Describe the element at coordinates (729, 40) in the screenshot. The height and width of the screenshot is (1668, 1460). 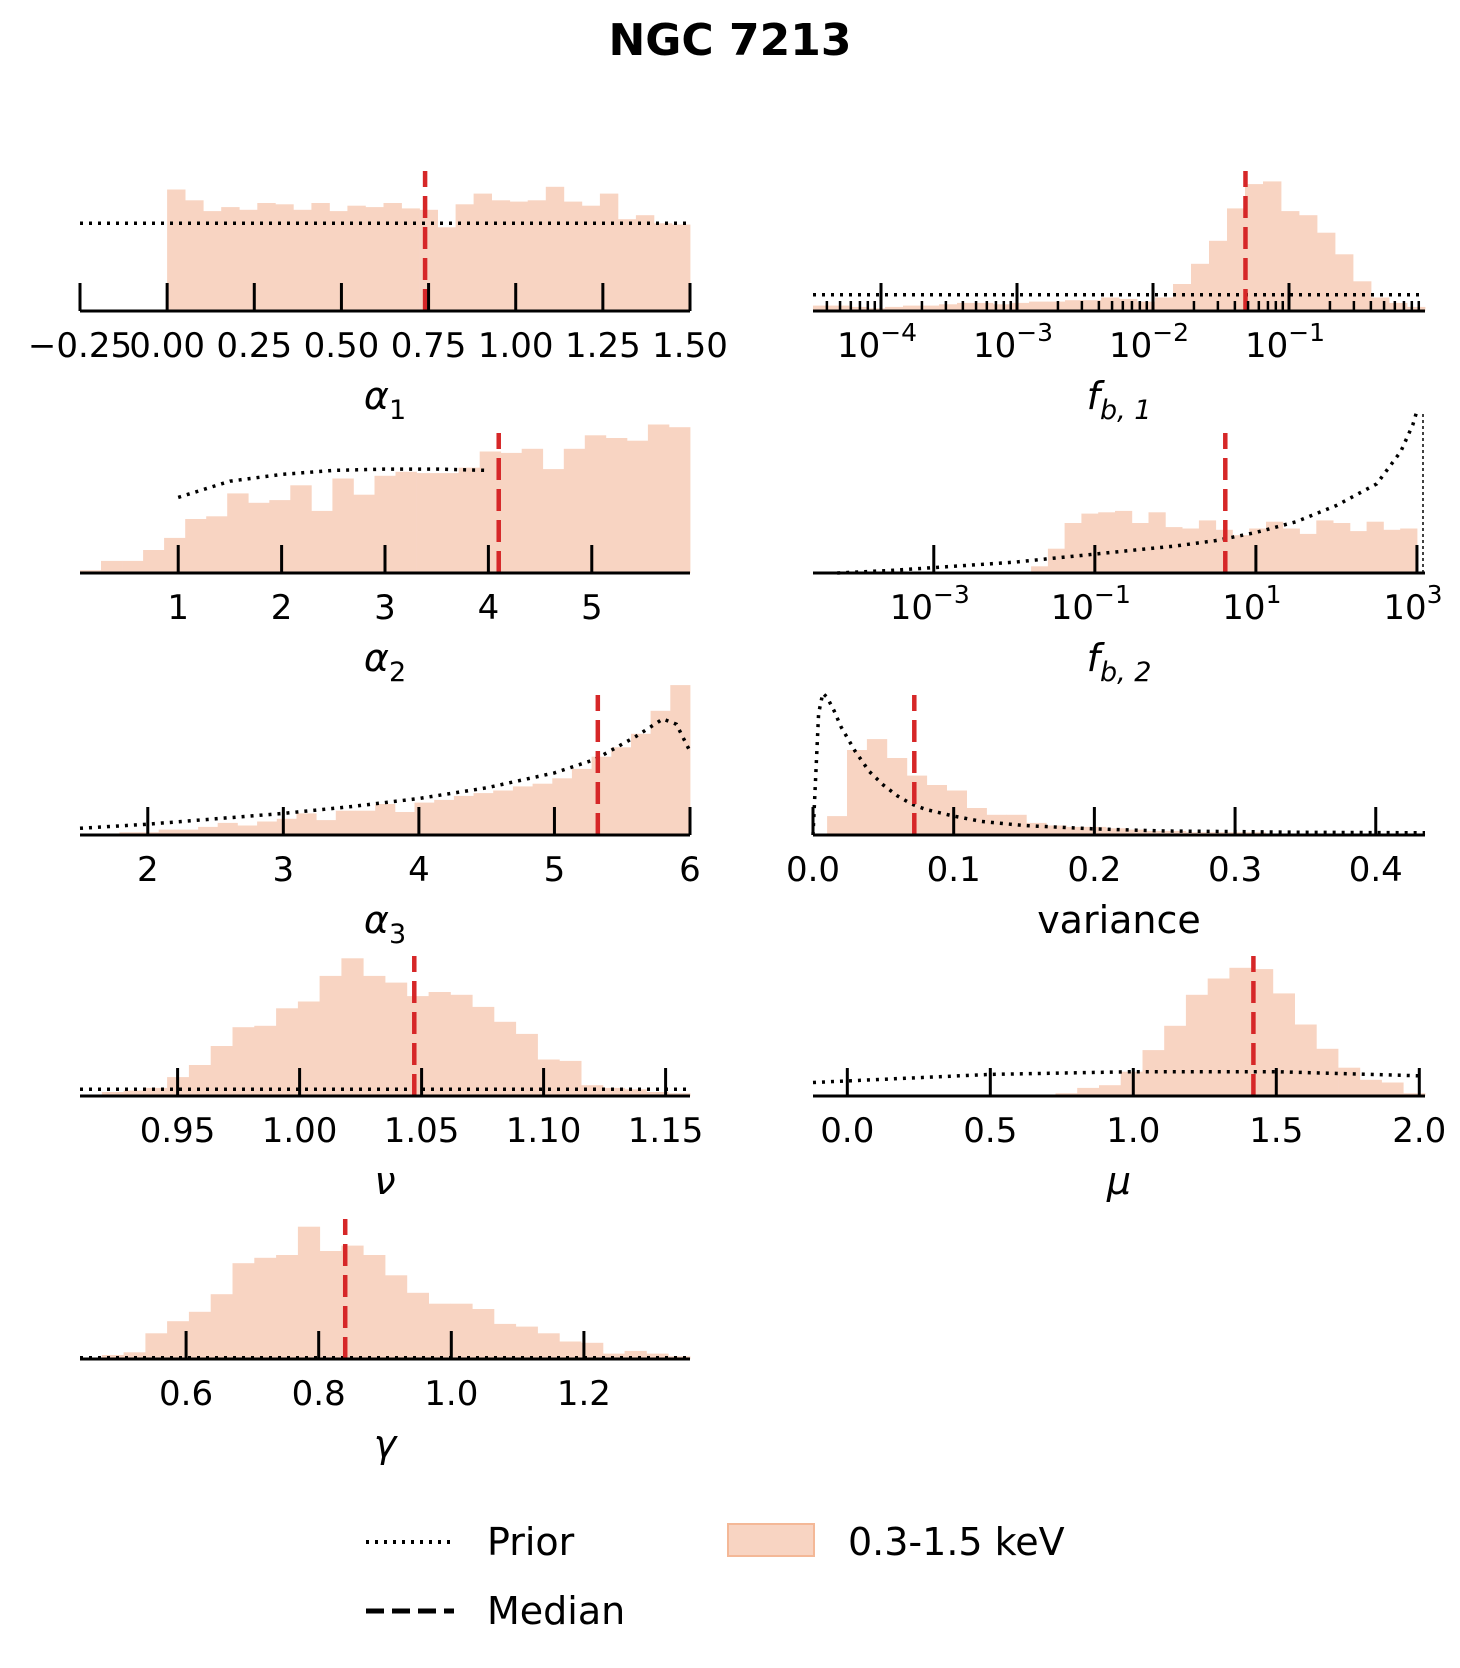
I see `figure-title: NGC 7213` at that location.